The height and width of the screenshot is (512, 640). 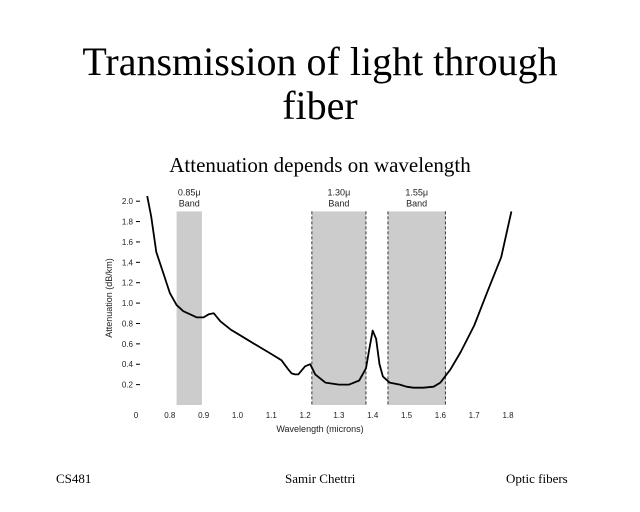 I want to click on y-tick-label-5: 1.0, so click(x=128, y=303).